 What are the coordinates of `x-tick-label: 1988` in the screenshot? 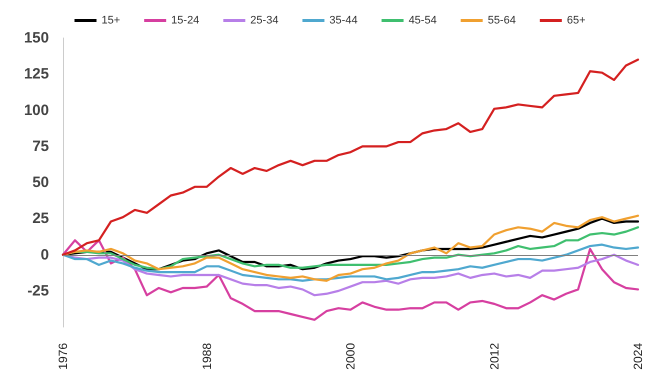 It's located at (207, 356).